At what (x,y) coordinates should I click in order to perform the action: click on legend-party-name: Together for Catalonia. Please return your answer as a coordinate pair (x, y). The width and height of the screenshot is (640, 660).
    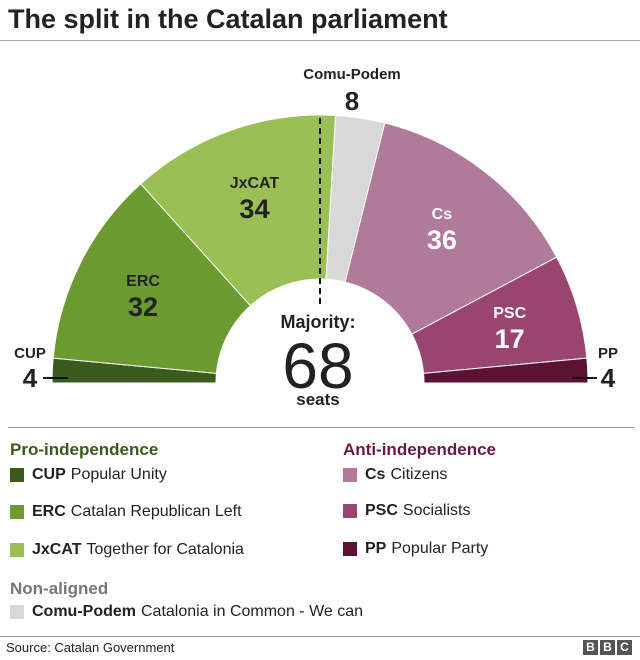
    Looking at the image, I should click on (165, 549).